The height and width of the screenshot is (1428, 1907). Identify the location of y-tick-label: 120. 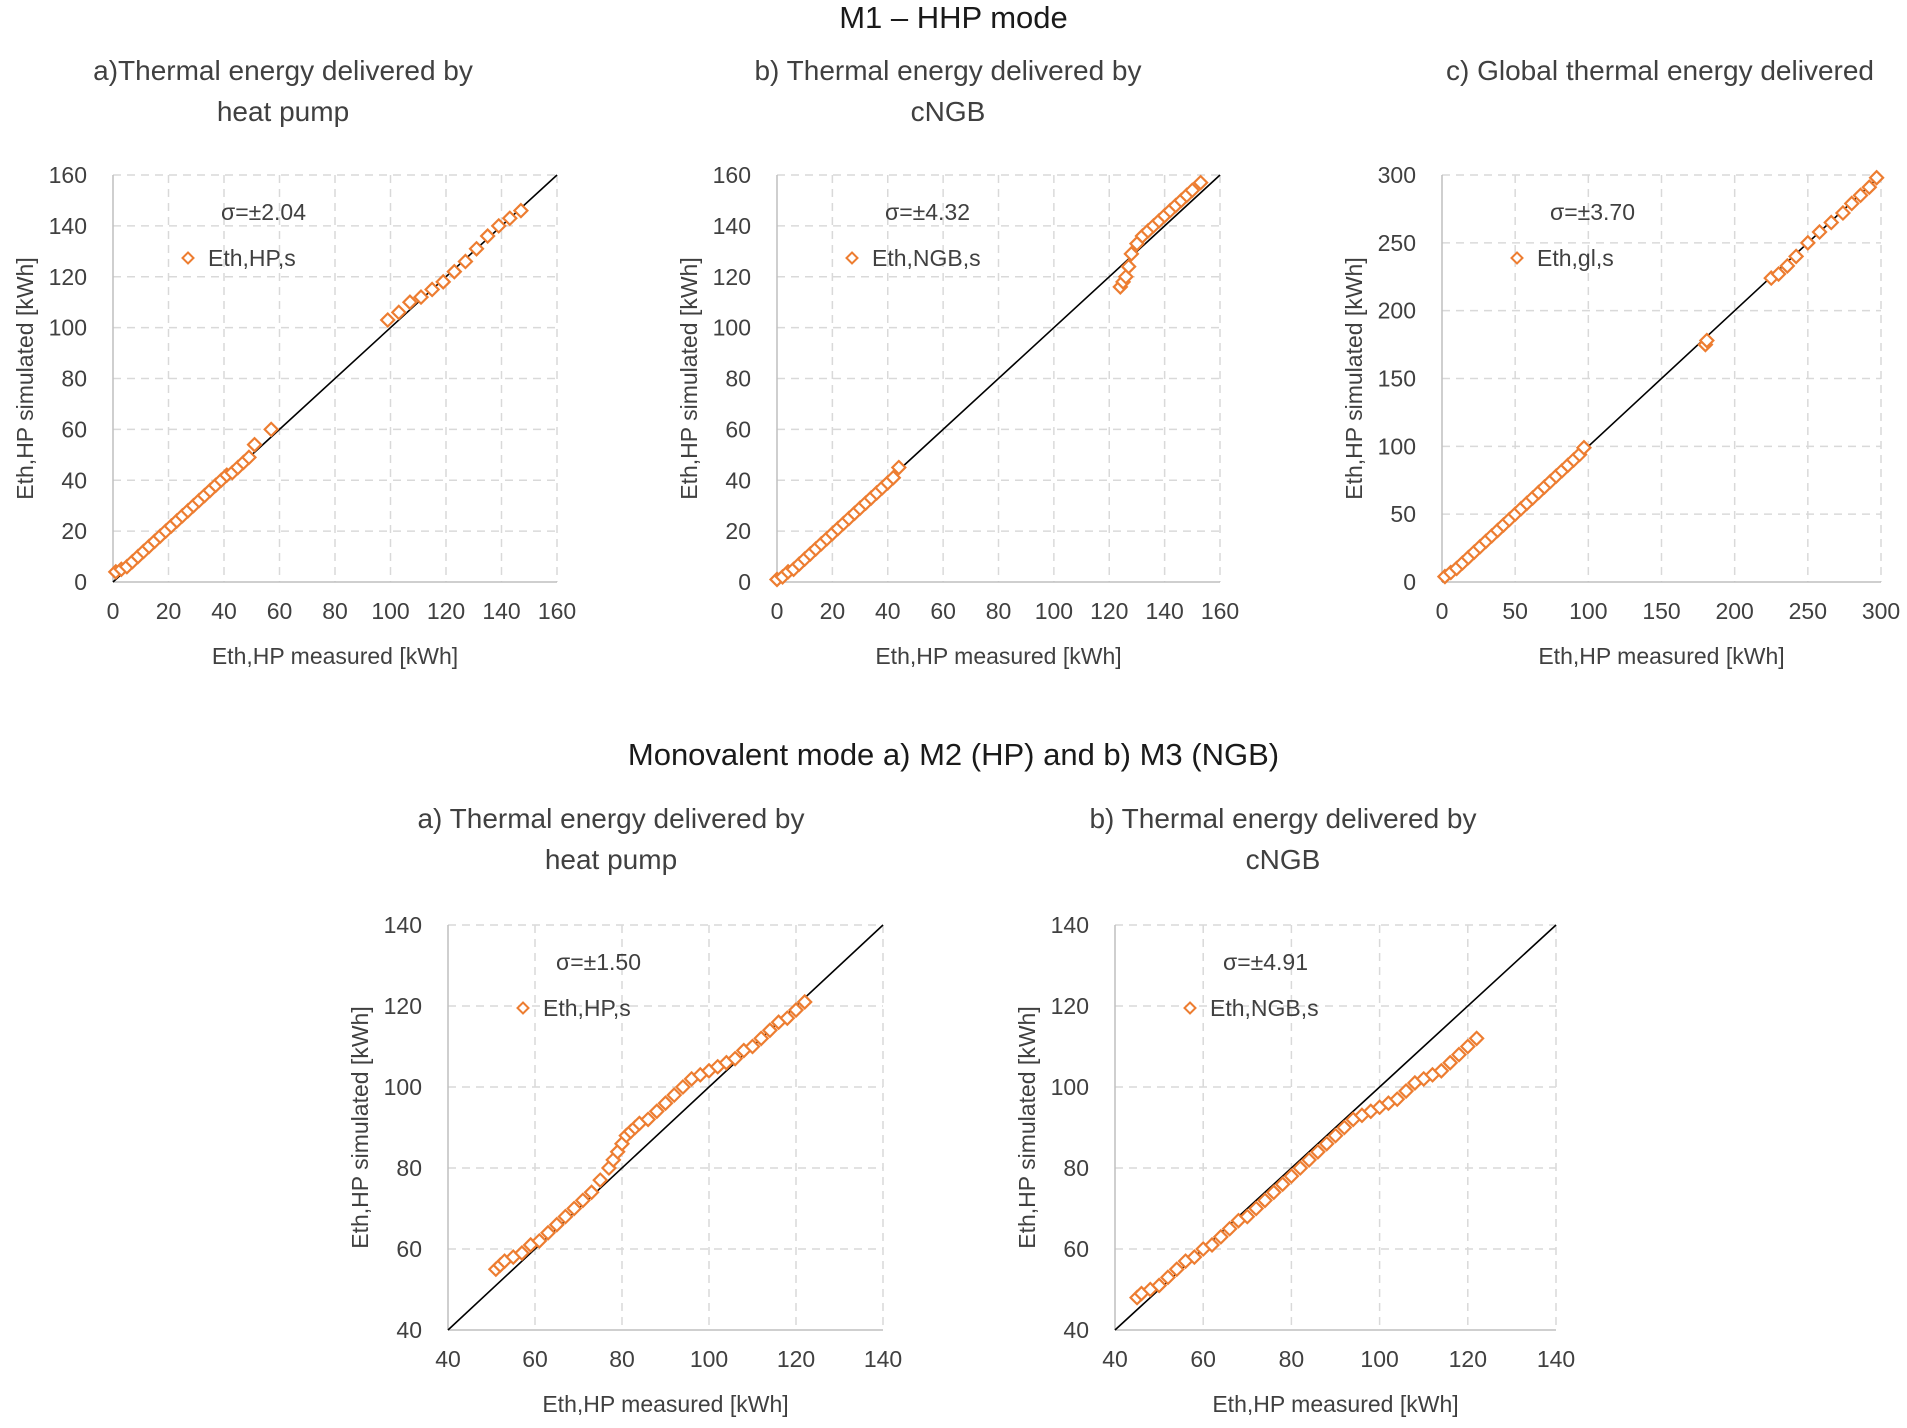
(403, 1006).